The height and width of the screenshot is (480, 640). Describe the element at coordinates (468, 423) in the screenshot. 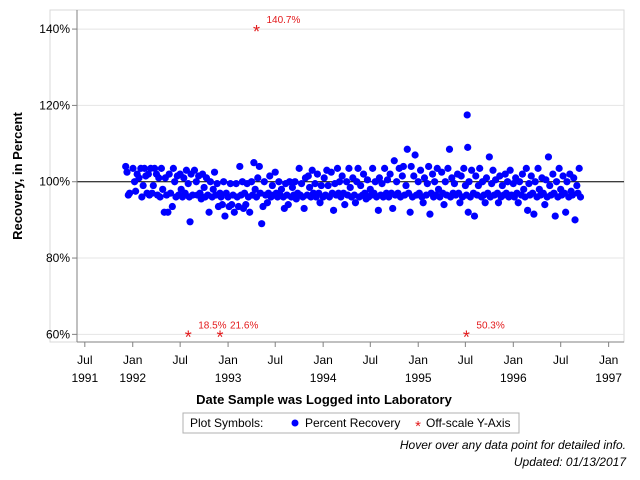

I see `legend-entry-offscale: Off-scale Y-Axis` at that location.